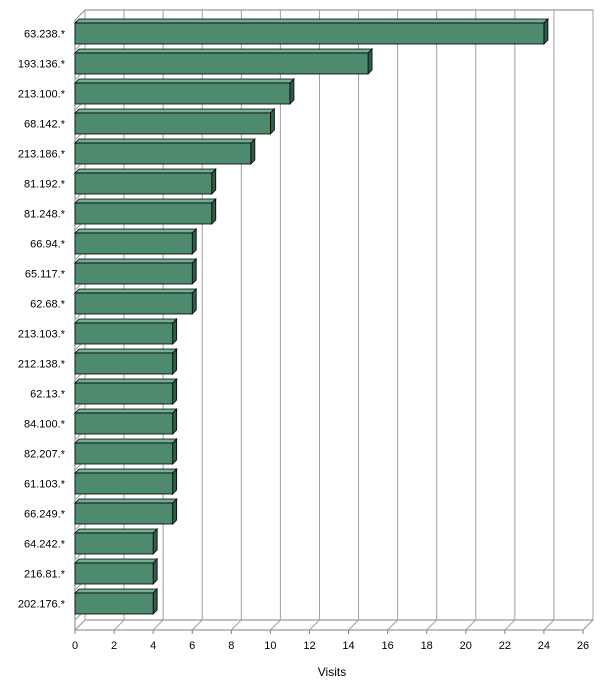  Describe the element at coordinates (330, 641) in the screenshot. I see `x-axis-ticks: 0 2 4 6 8 10 12 14 16 18 20 22 24 26` at that location.